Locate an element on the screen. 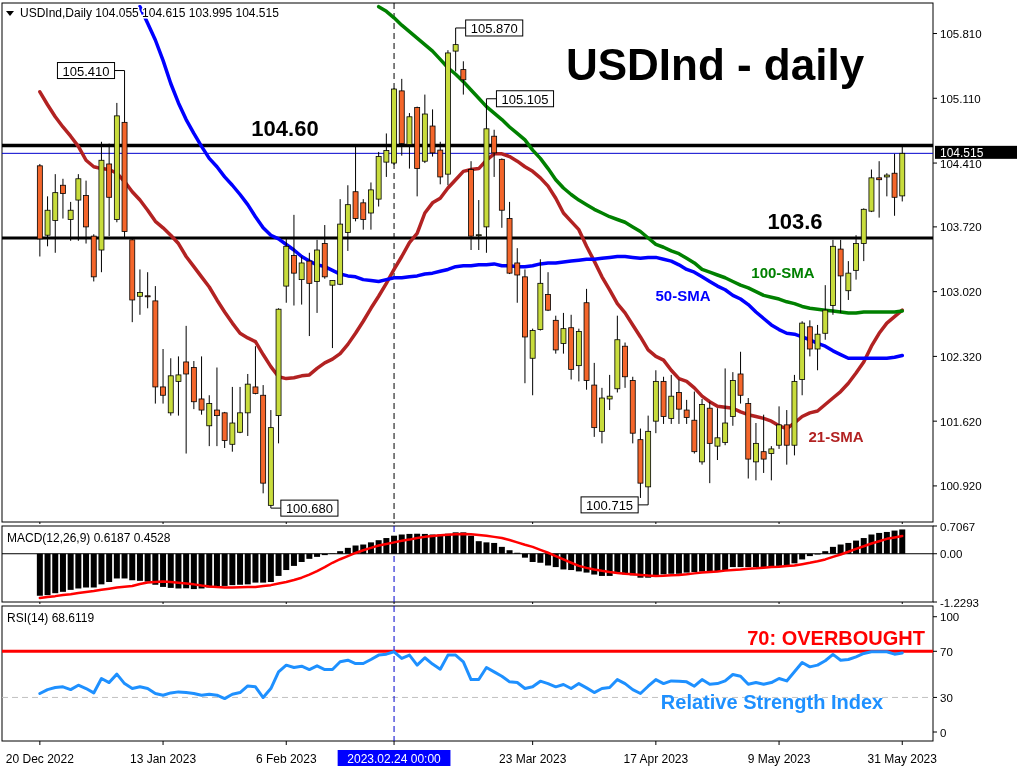 The height and width of the screenshot is (768, 1024). annotation: 100.680 is located at coordinates (309, 509).